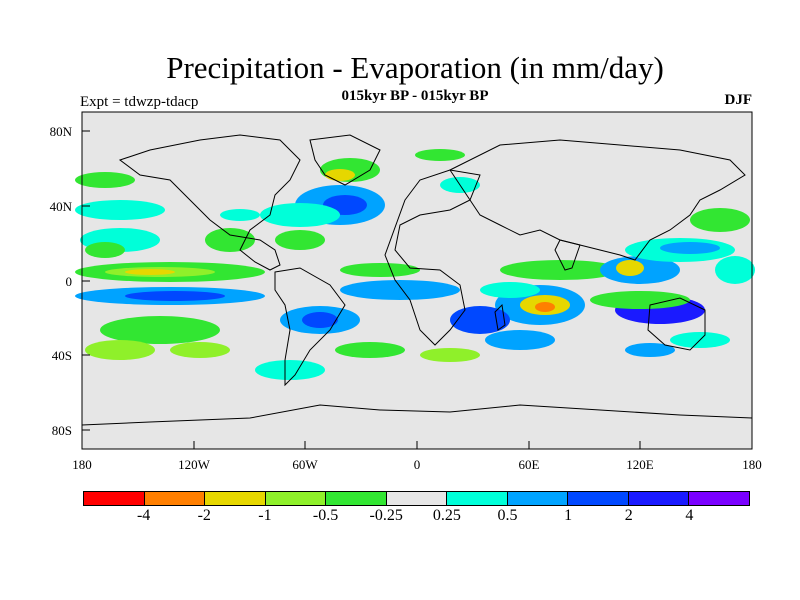  Describe the element at coordinates (529, 464) in the screenshot. I see `x-tick-label: 60E` at that location.